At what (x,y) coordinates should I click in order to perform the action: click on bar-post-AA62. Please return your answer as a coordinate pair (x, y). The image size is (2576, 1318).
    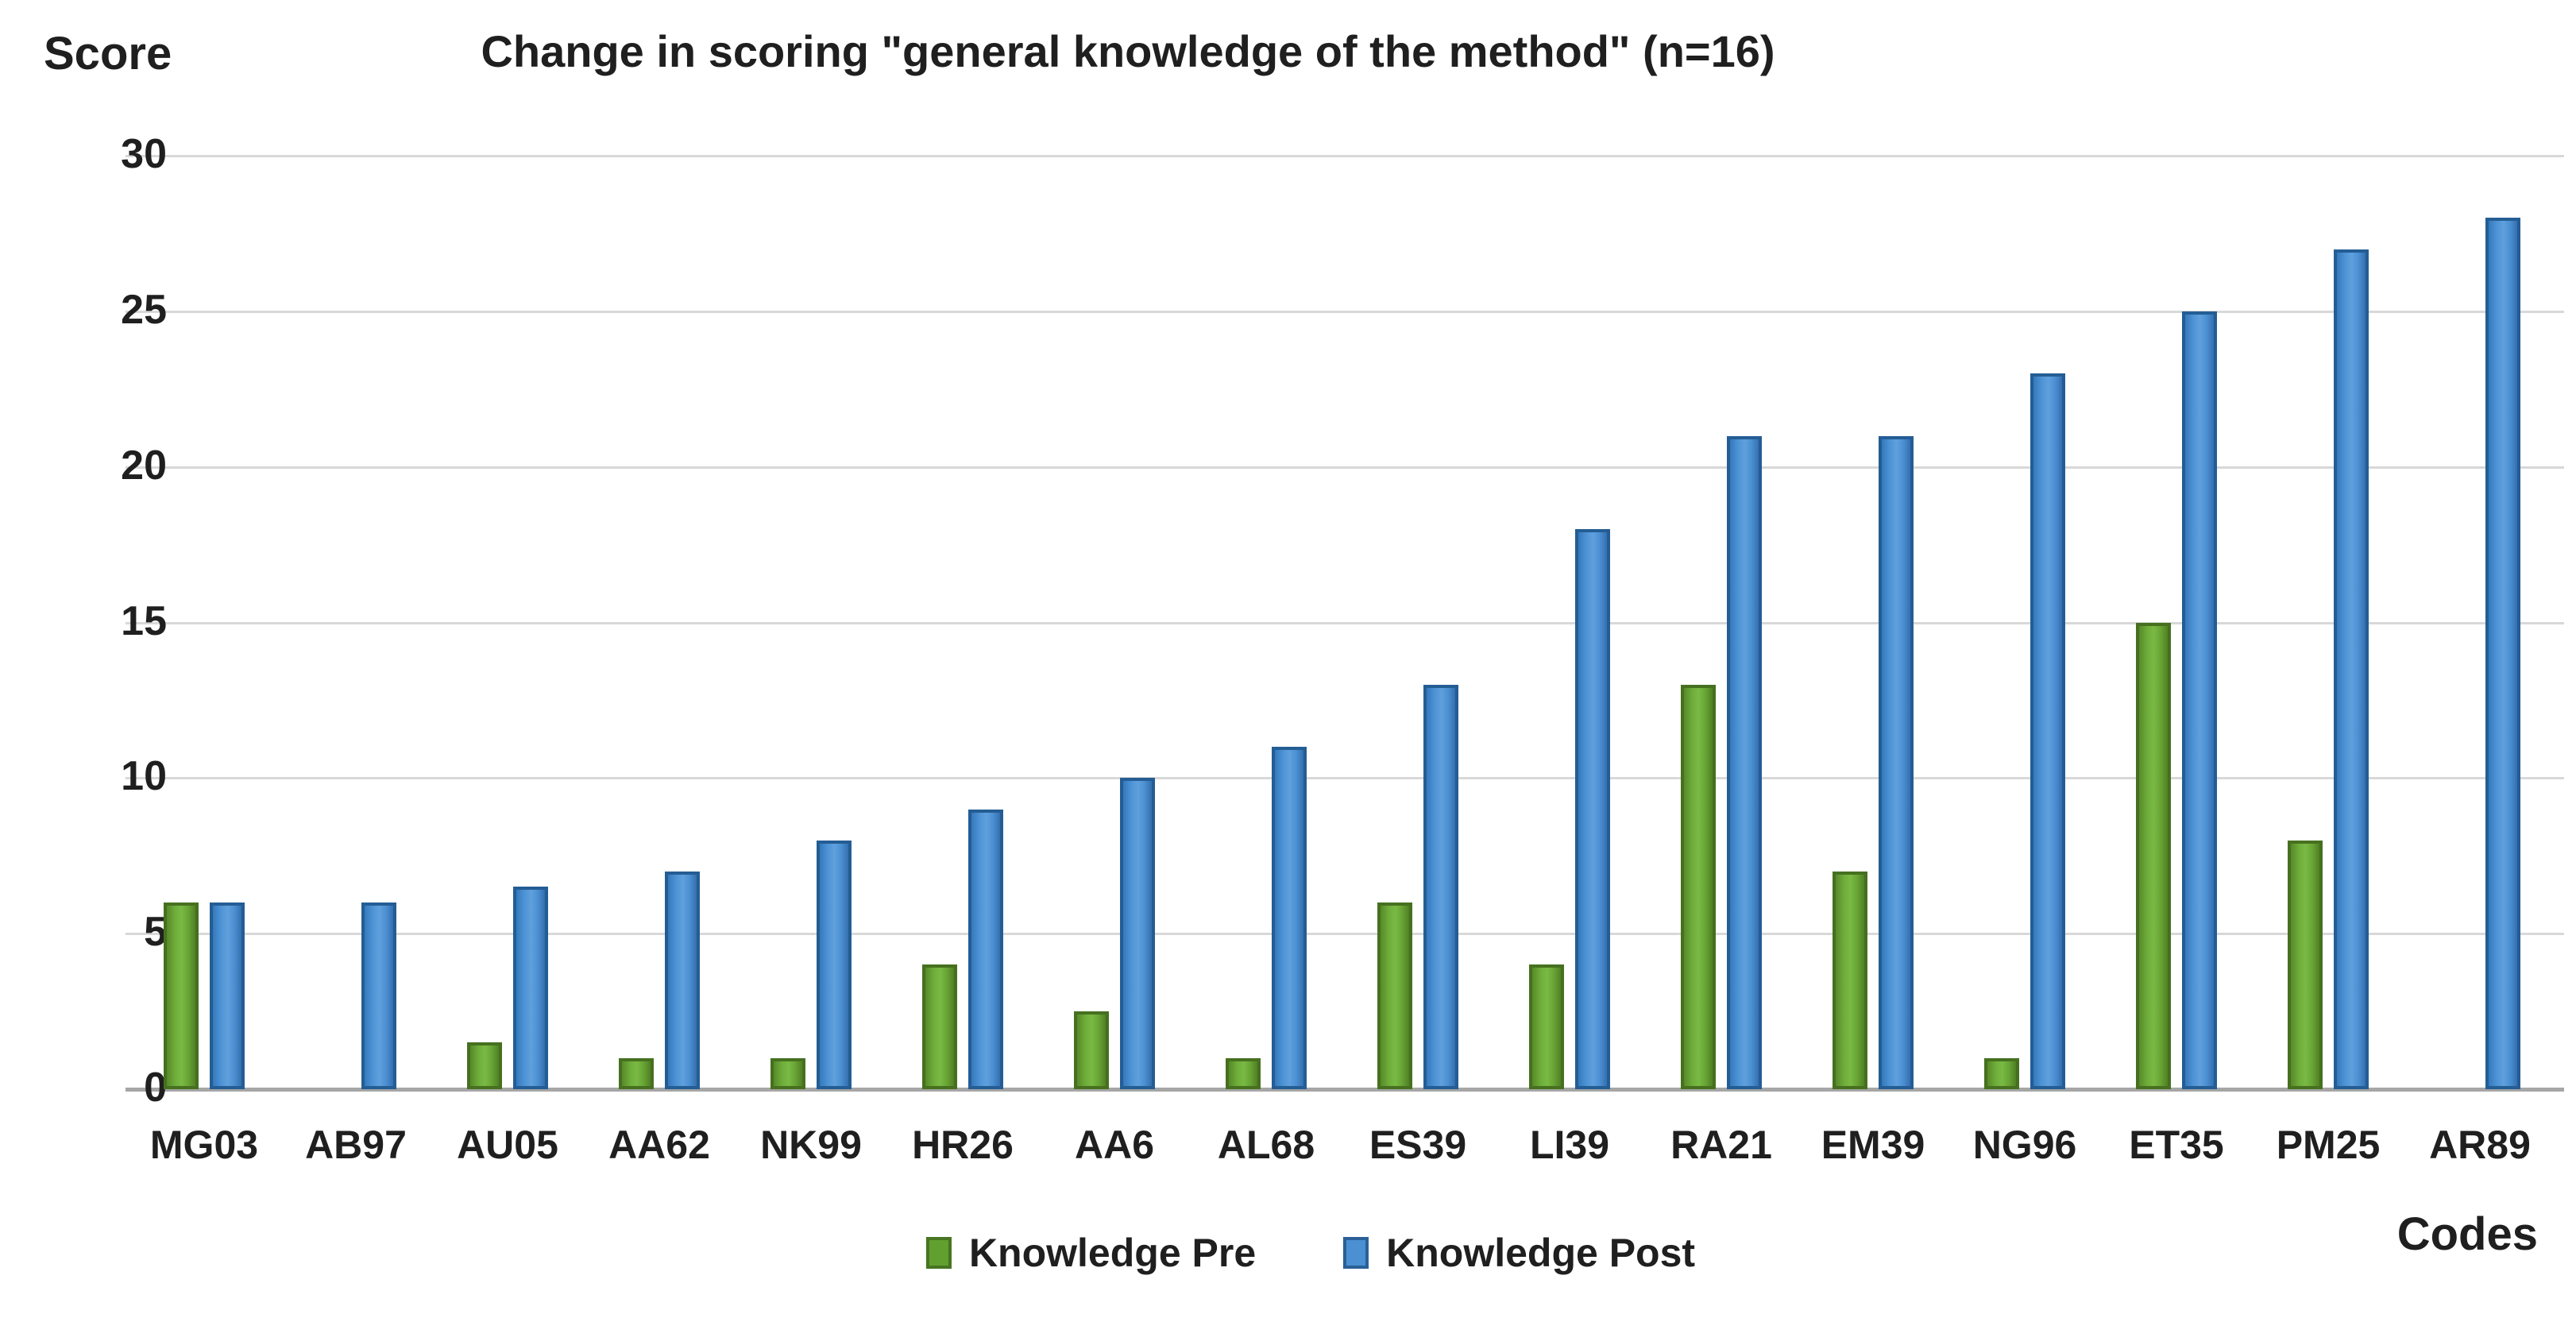
    Looking at the image, I should click on (682, 980).